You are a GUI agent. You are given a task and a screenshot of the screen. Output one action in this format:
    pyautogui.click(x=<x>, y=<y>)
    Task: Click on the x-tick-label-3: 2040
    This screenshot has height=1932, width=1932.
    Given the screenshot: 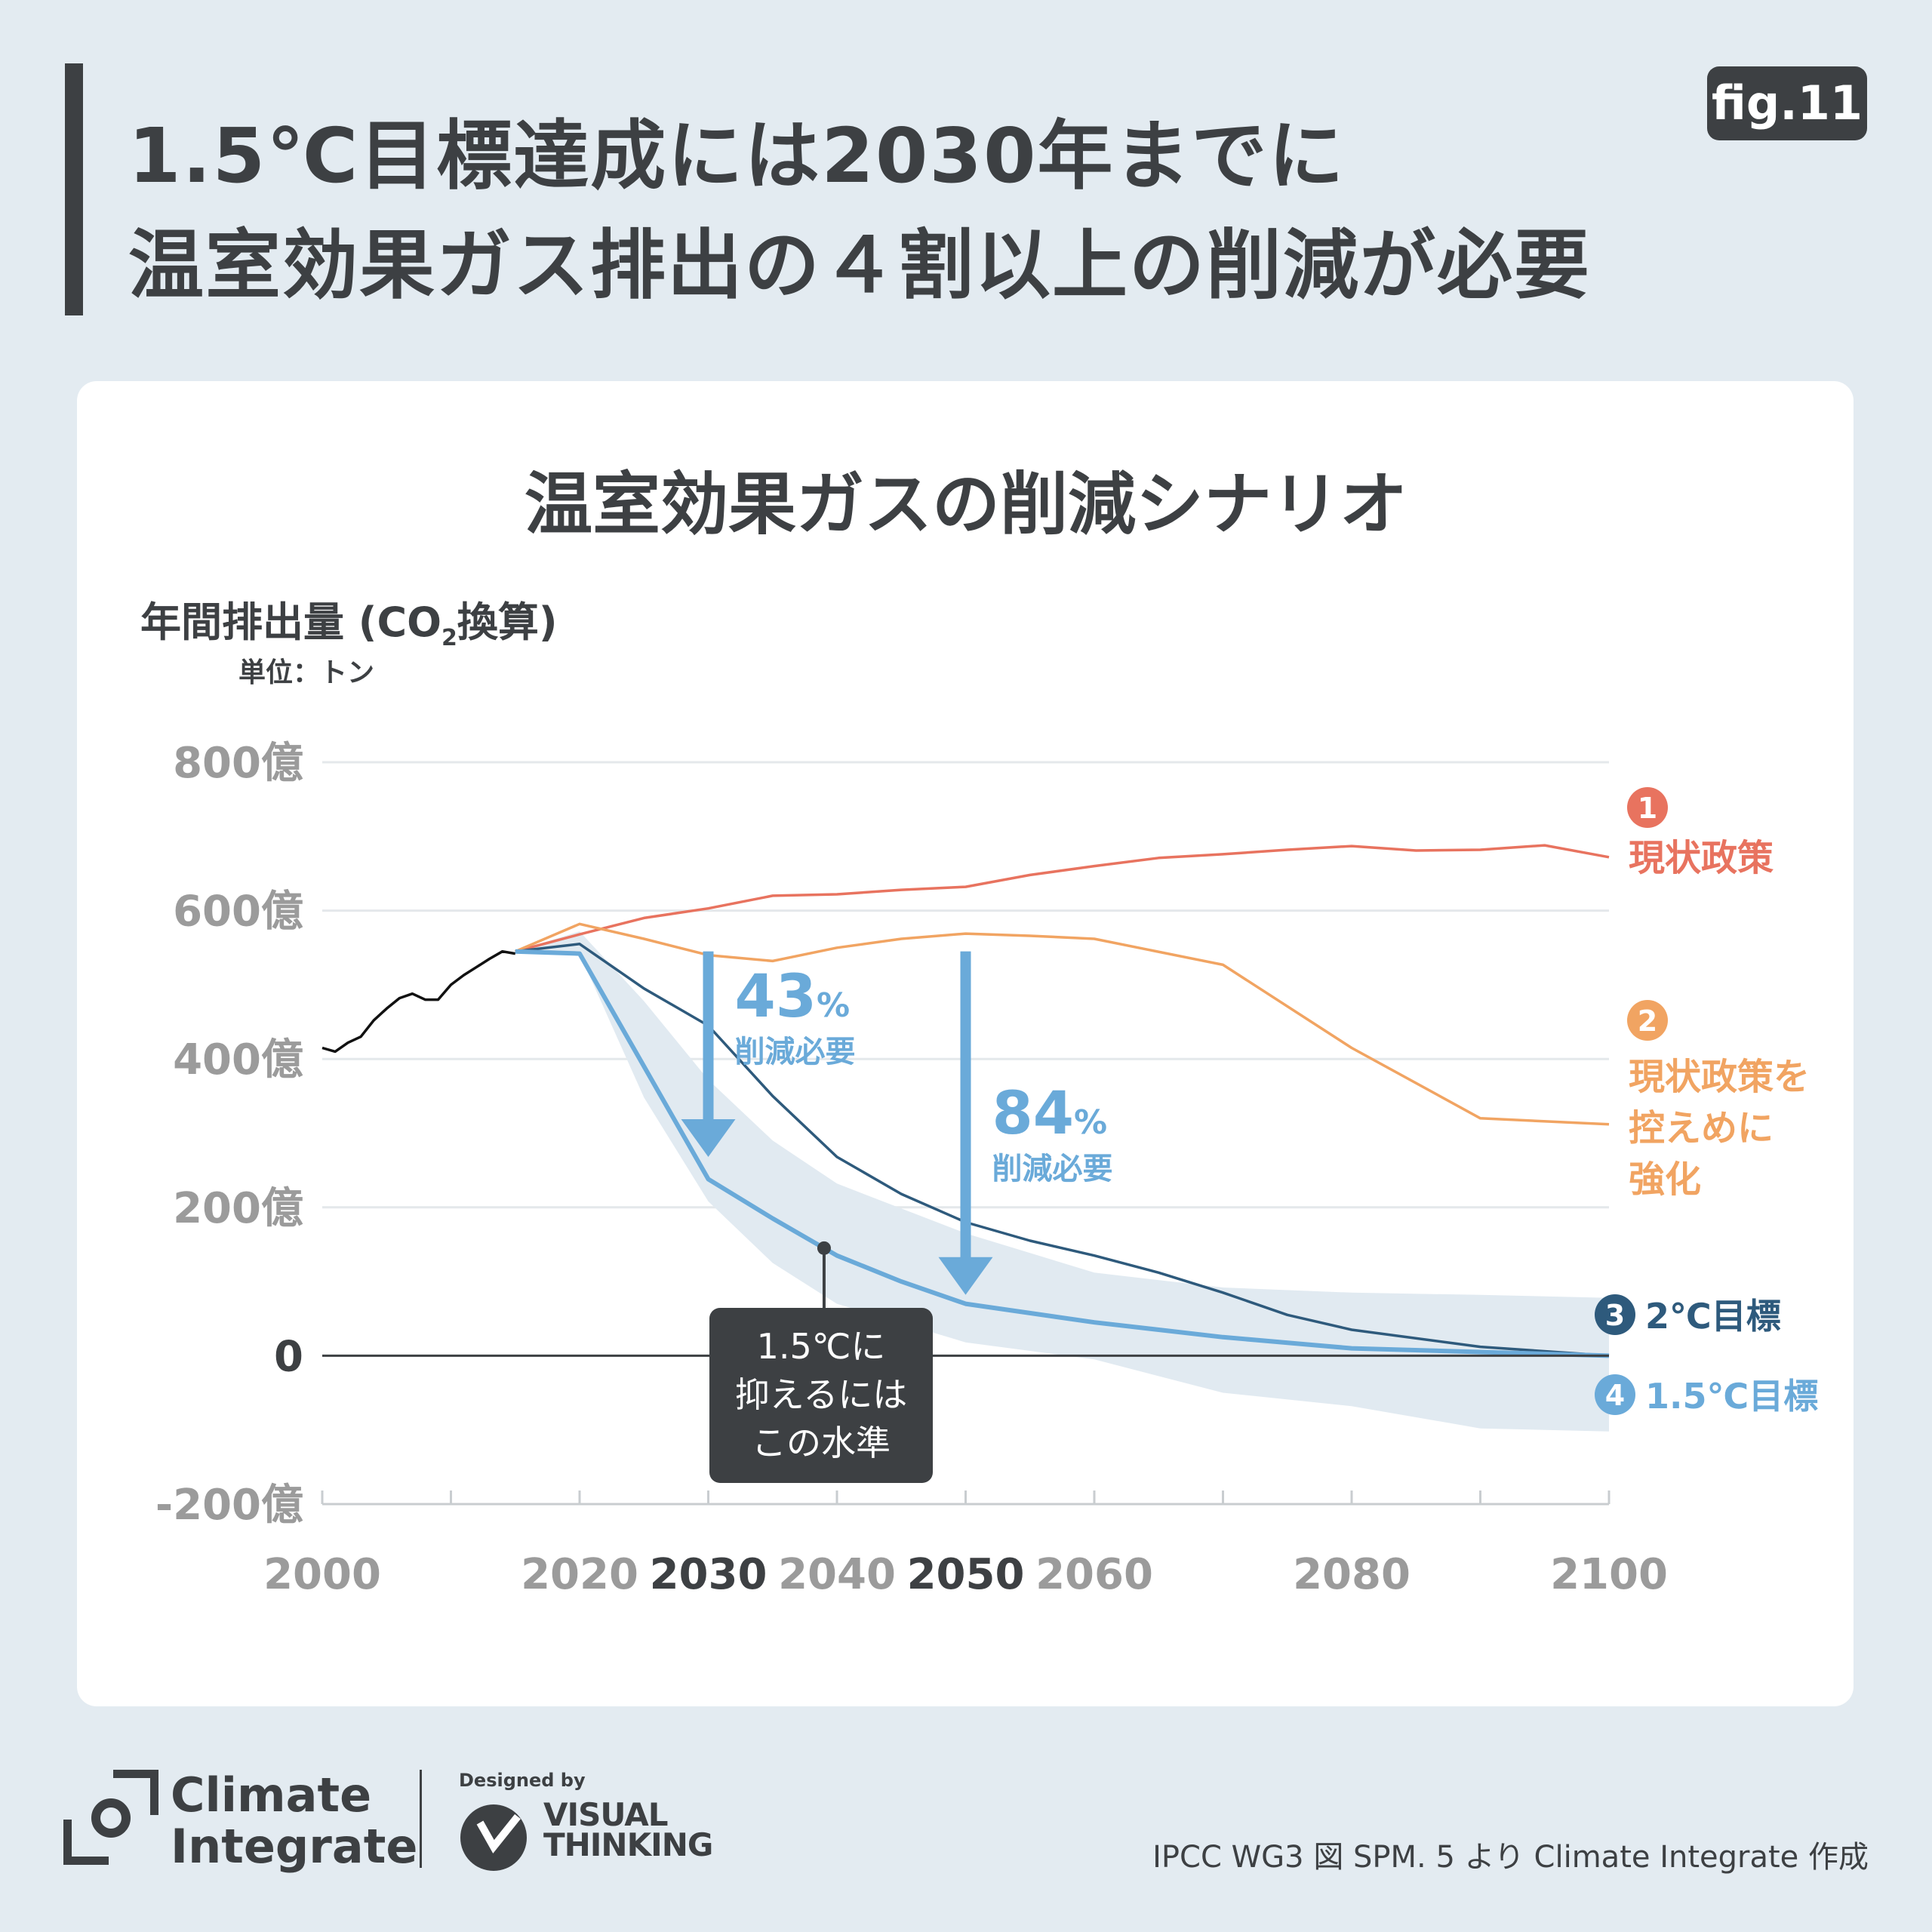 What is the action you would take?
    pyautogui.click(x=837, y=1574)
    